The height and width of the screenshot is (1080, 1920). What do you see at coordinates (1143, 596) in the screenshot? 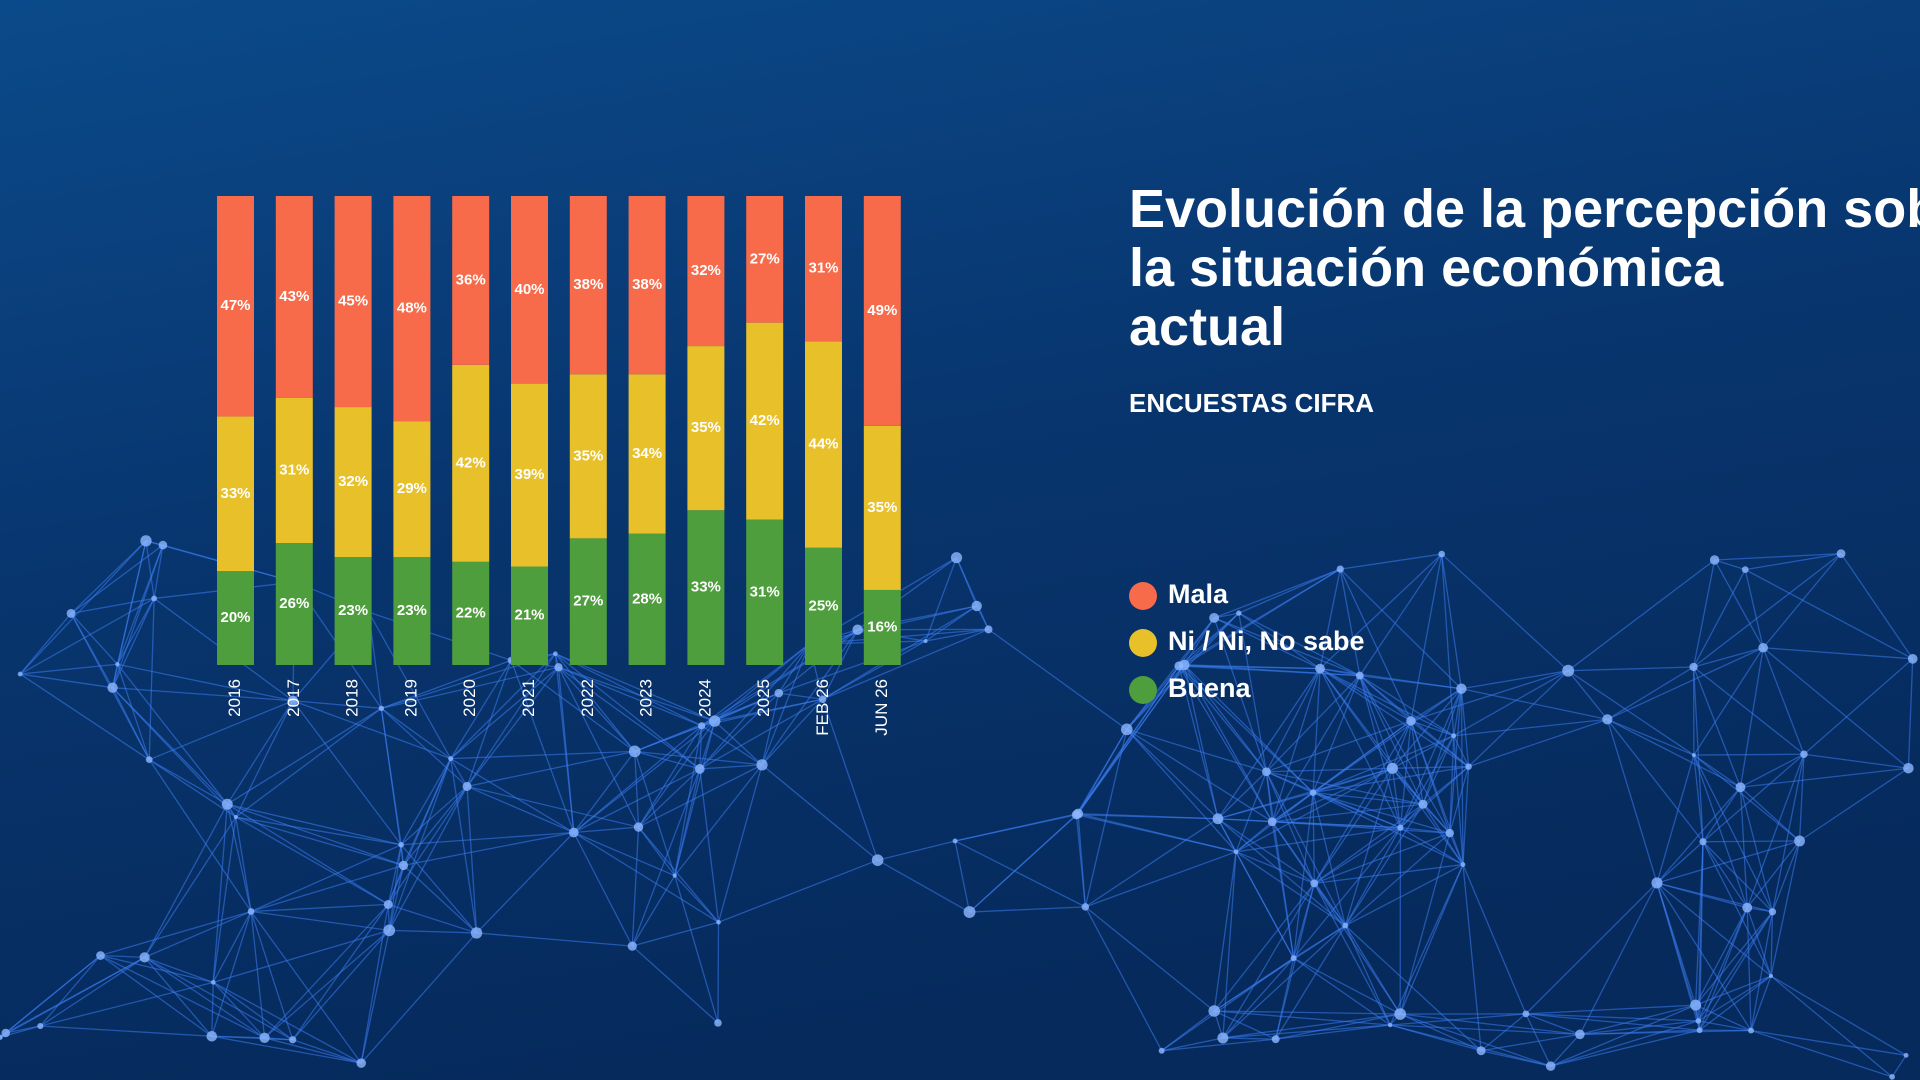
I see `legend-swatch` at bounding box center [1143, 596].